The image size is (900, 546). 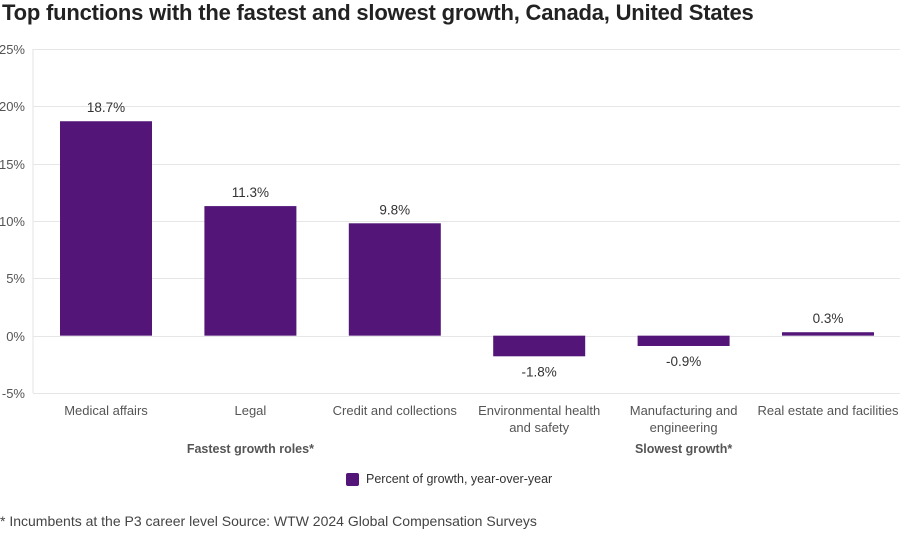 What do you see at coordinates (12, 106) in the screenshot?
I see `y-tick-label: 20%` at bounding box center [12, 106].